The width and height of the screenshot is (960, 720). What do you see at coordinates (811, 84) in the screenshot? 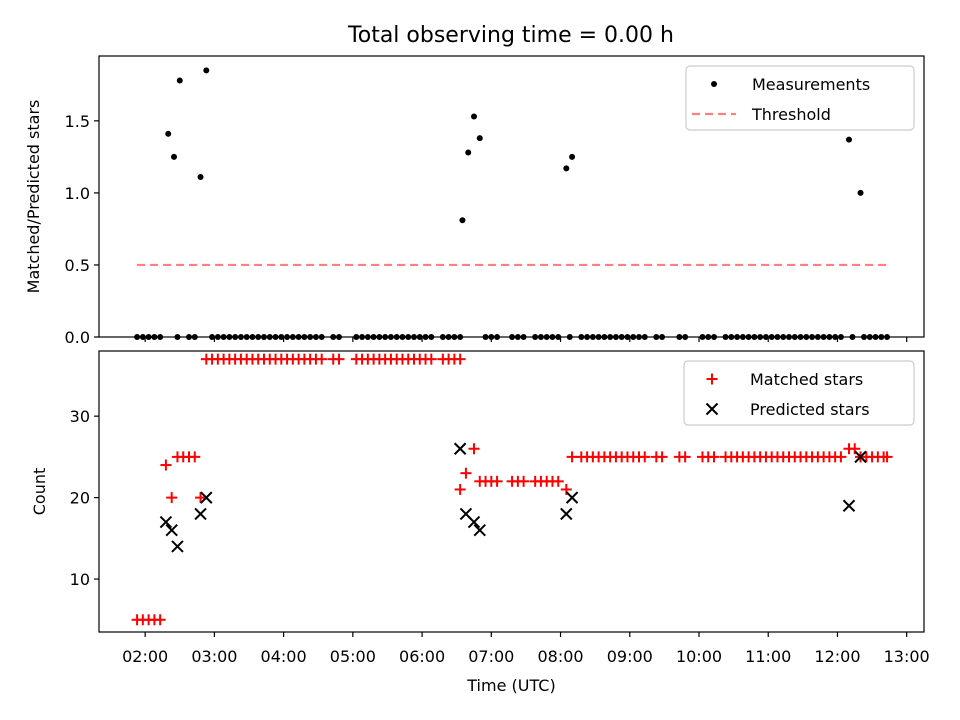
I see `legend-label: Measurements` at bounding box center [811, 84].